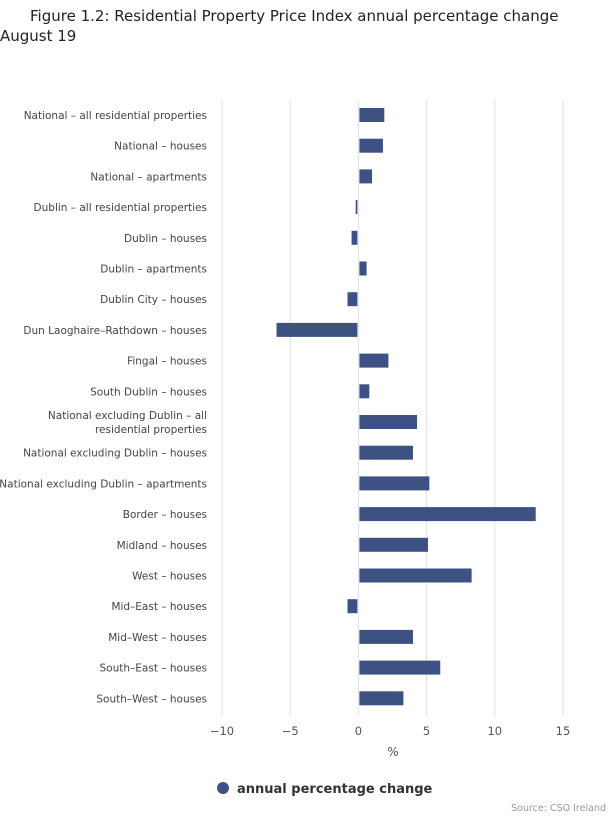  What do you see at coordinates (127, 416) in the screenshot?
I see `category-label: National excluding Dublin – all` at bounding box center [127, 416].